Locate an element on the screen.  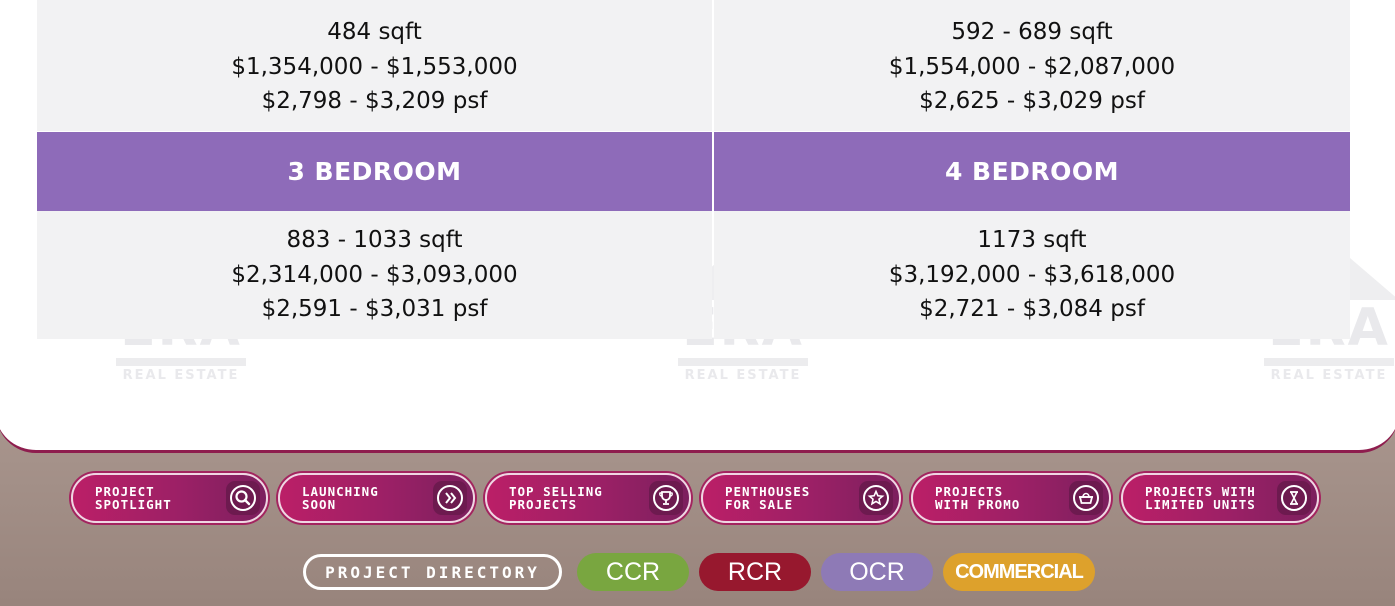
unit-size: 883 - 1033 sqft is located at coordinates (374, 240).